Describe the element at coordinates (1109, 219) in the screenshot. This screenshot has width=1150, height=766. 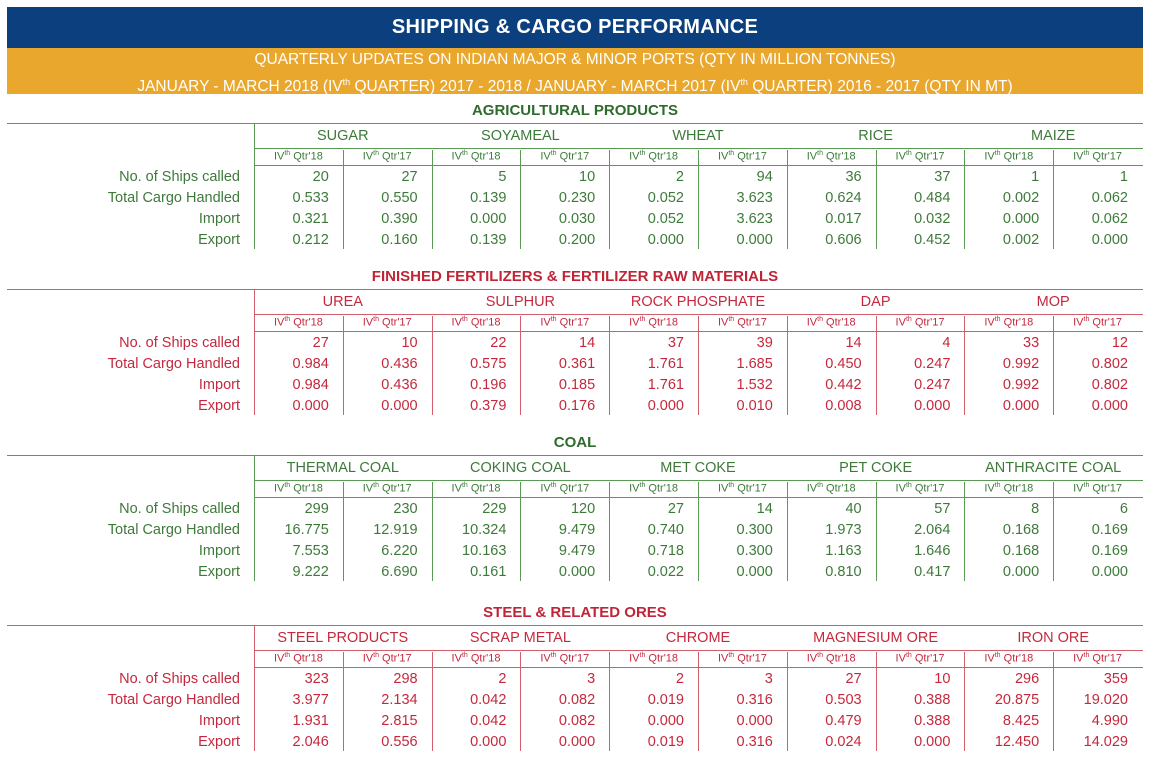
I see `table-cell: 0.062` at that location.